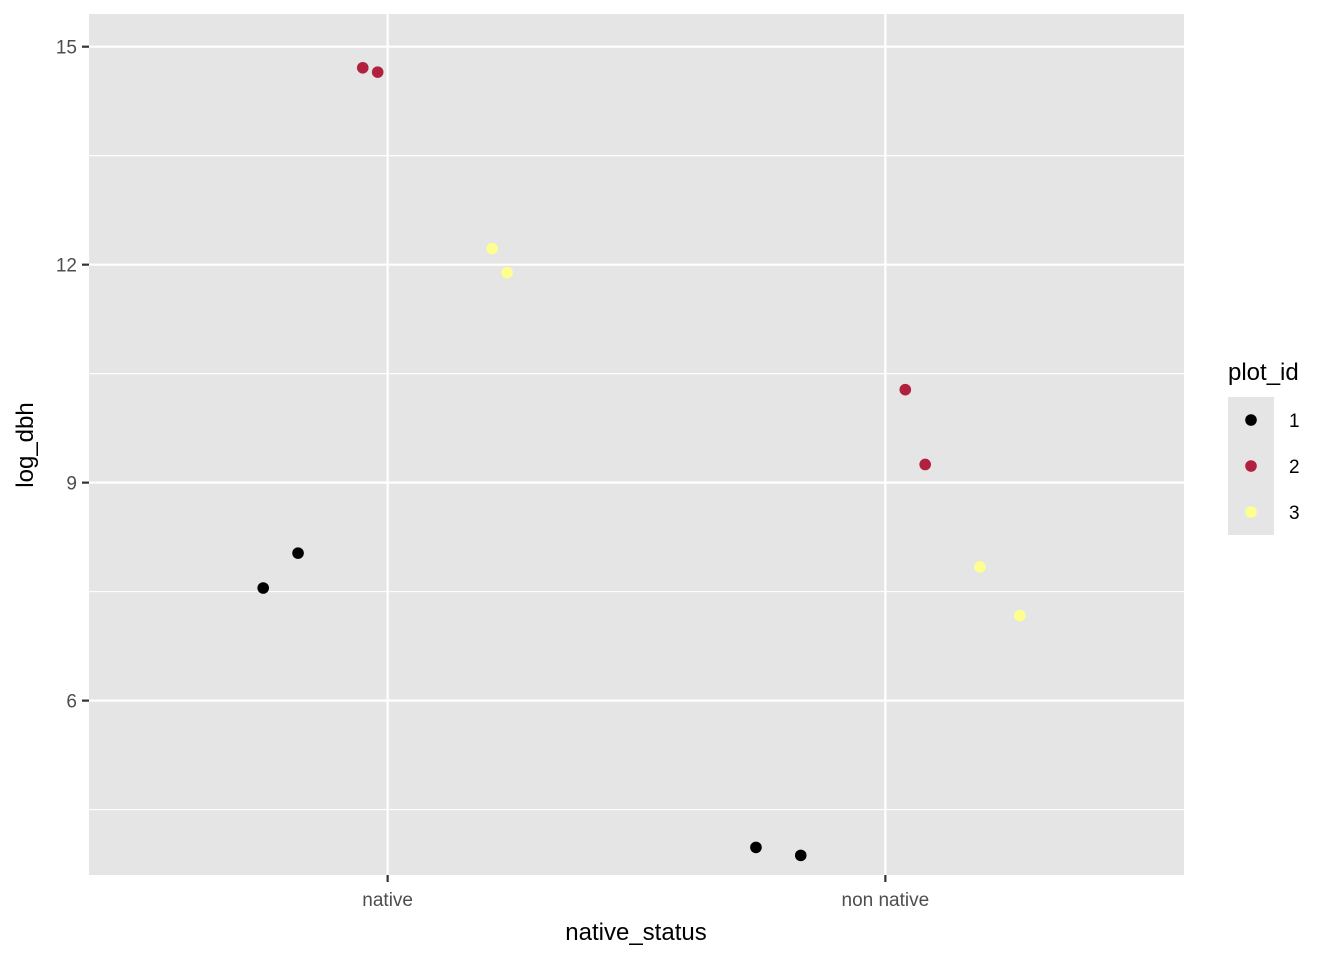 The height and width of the screenshot is (960, 1344). I want to click on y-tick-label: 6, so click(71, 702).